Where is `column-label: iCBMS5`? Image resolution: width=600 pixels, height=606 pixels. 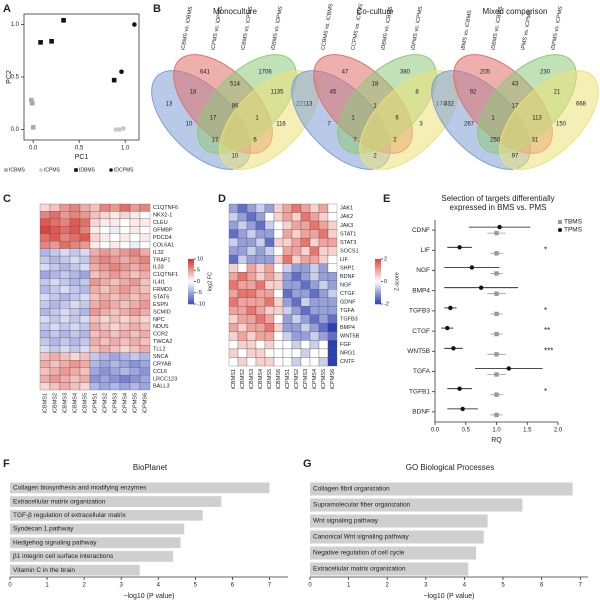
column-label: iCBMS5 is located at coordinates (85, 403).